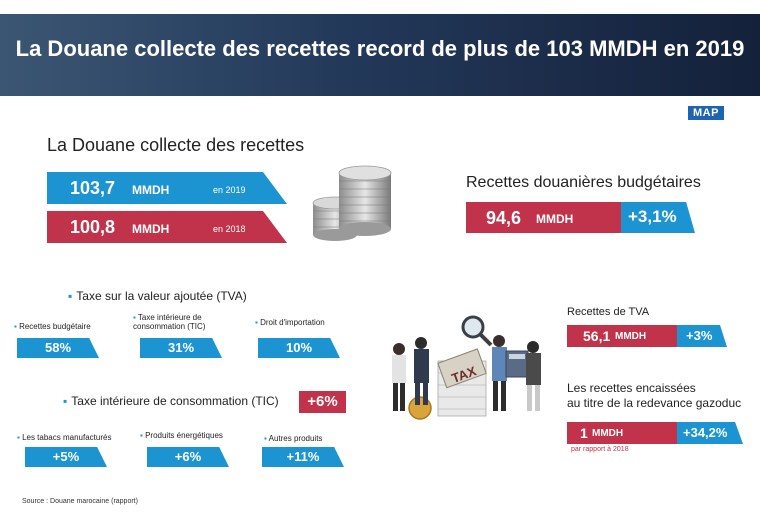 Image resolution: width=760 pixels, height=512 pixels. What do you see at coordinates (608, 312) in the screenshot?
I see `tva-receipts-heading: Recettes de TVA` at bounding box center [608, 312].